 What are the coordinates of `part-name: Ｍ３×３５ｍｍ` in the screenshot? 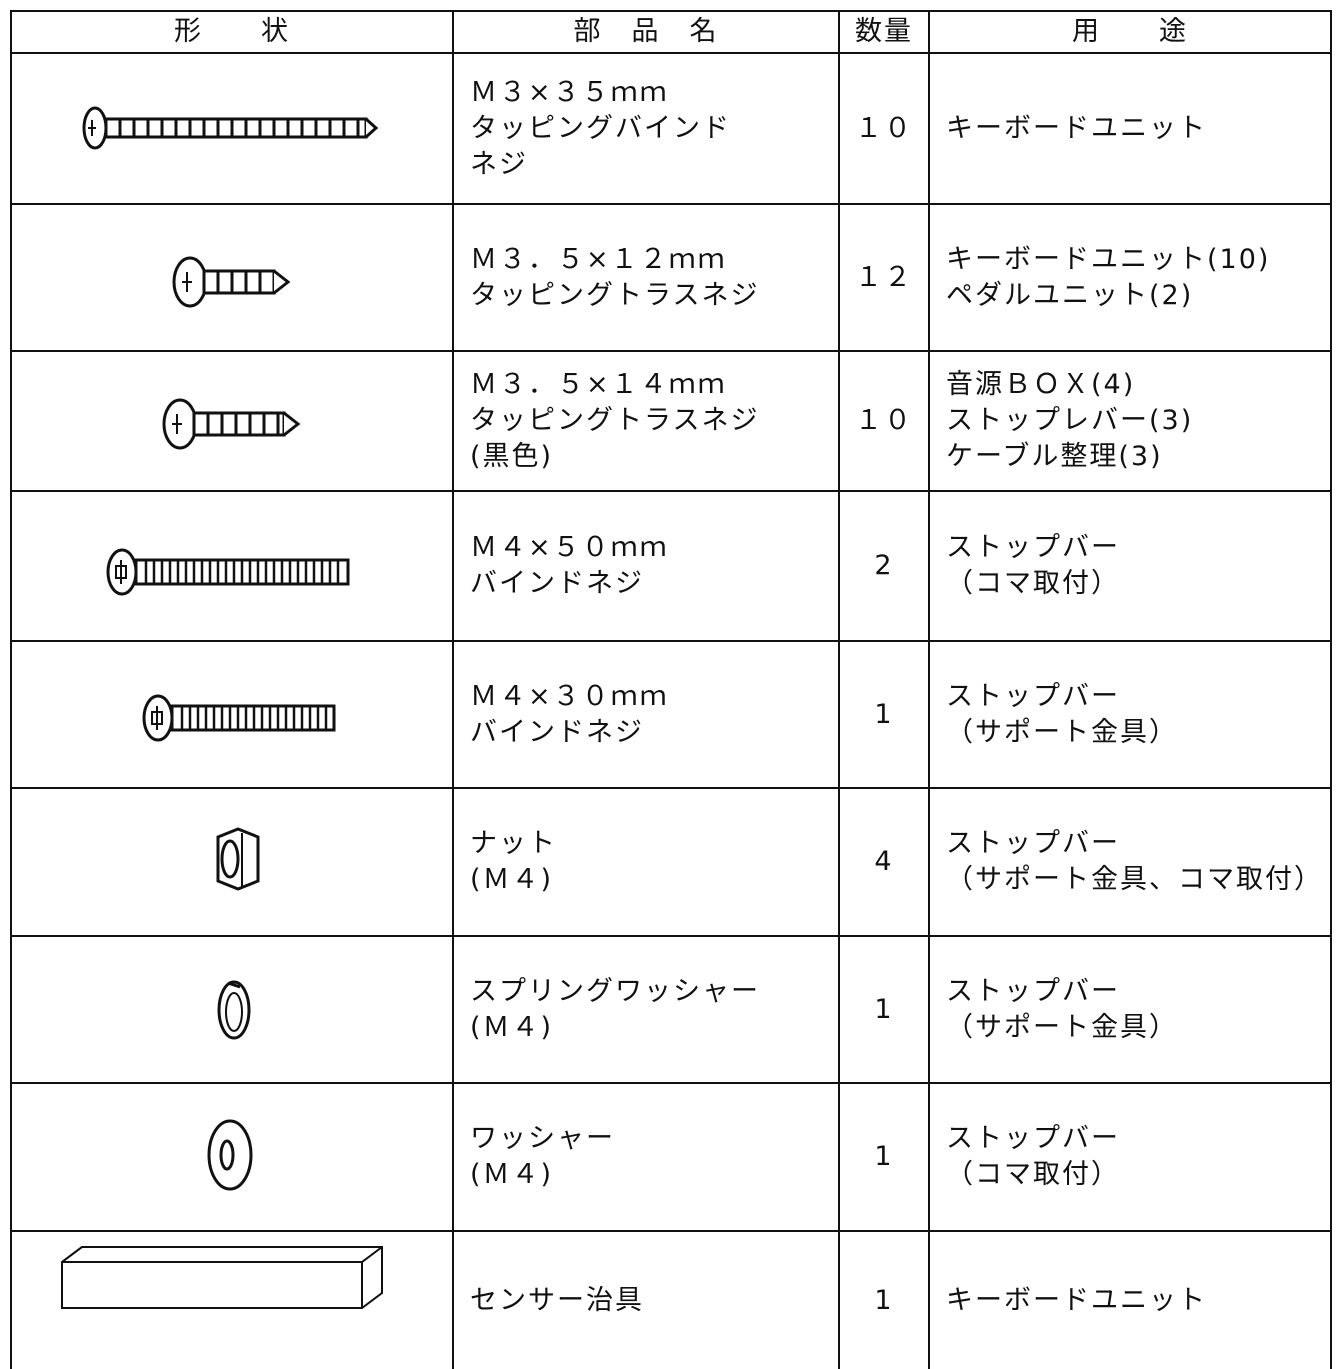 It's located at (569, 92).